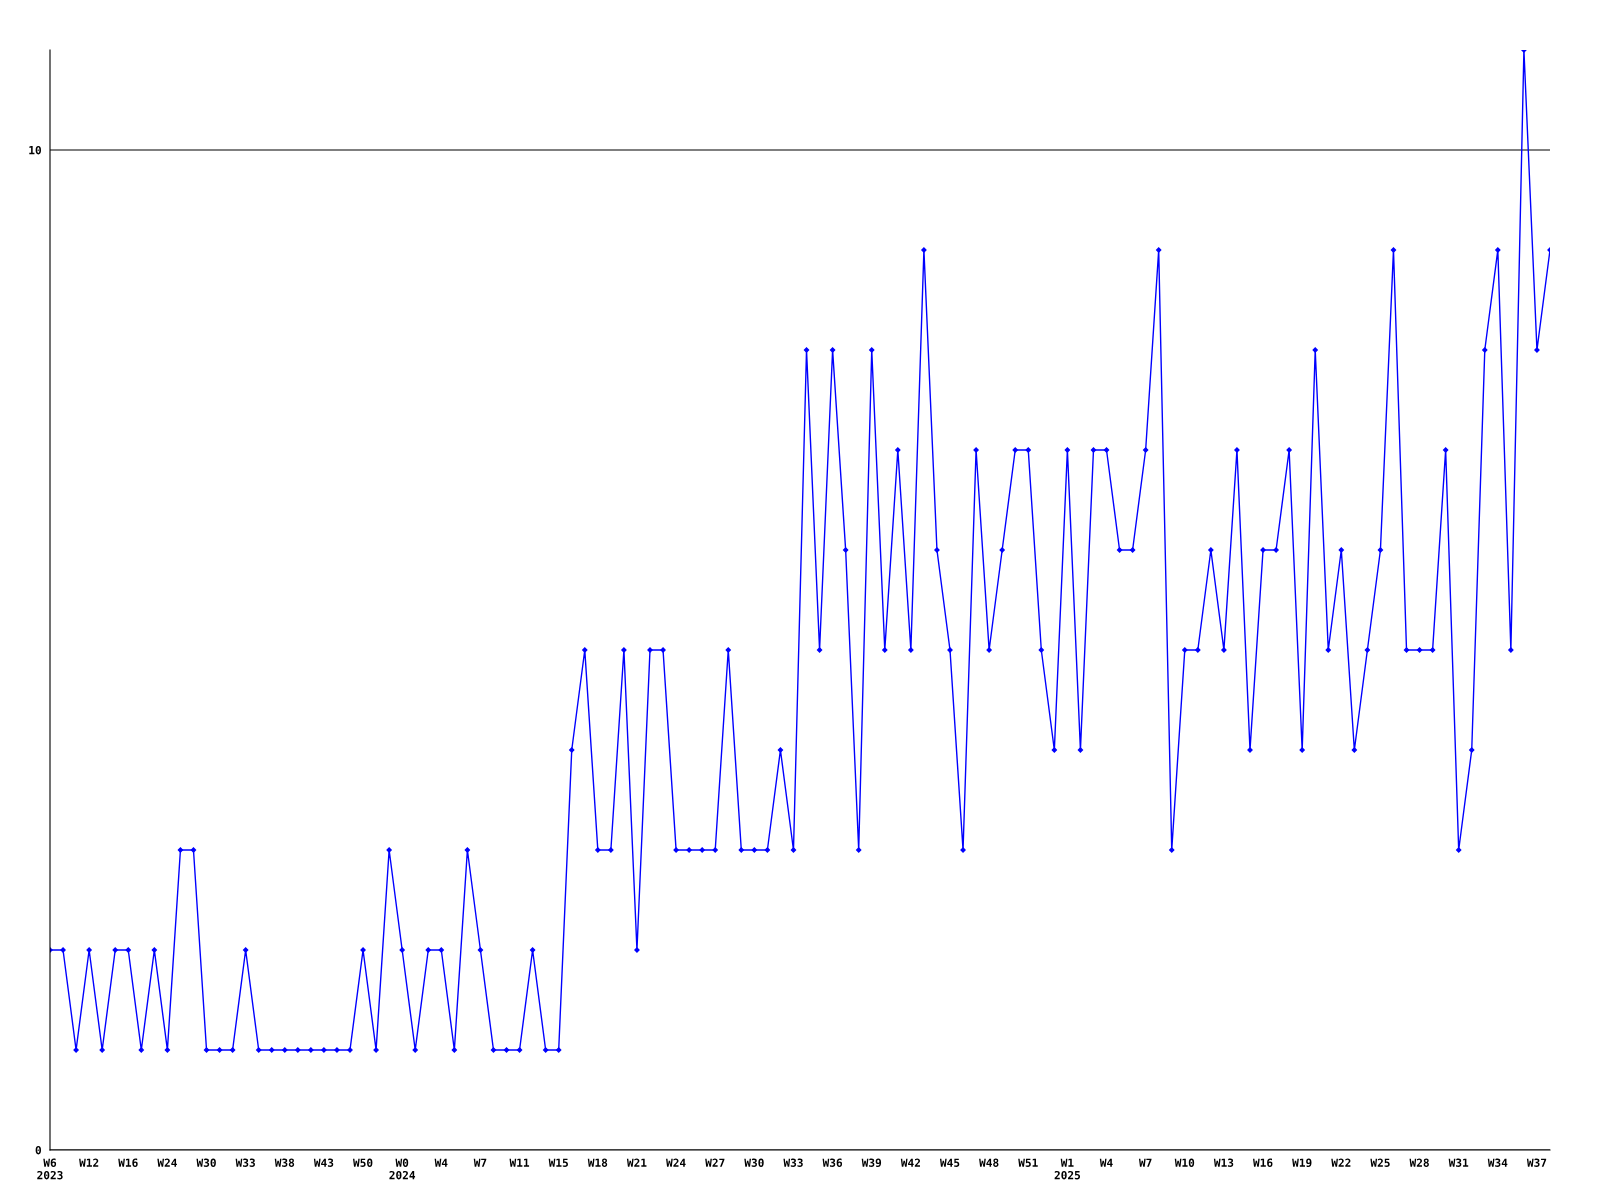 Image resolution: width=1600 pixels, height=1200 pixels. What do you see at coordinates (1223, 1162) in the screenshot?
I see `x-tick-label: W13` at bounding box center [1223, 1162].